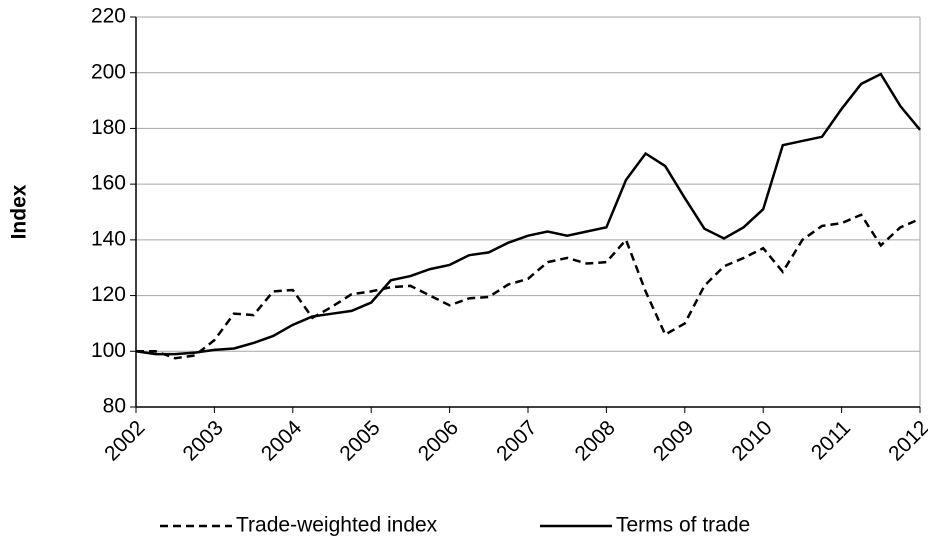 This screenshot has width=928, height=541. What do you see at coordinates (595, 440) in the screenshot?
I see `x-tick-label: 2008` at bounding box center [595, 440].